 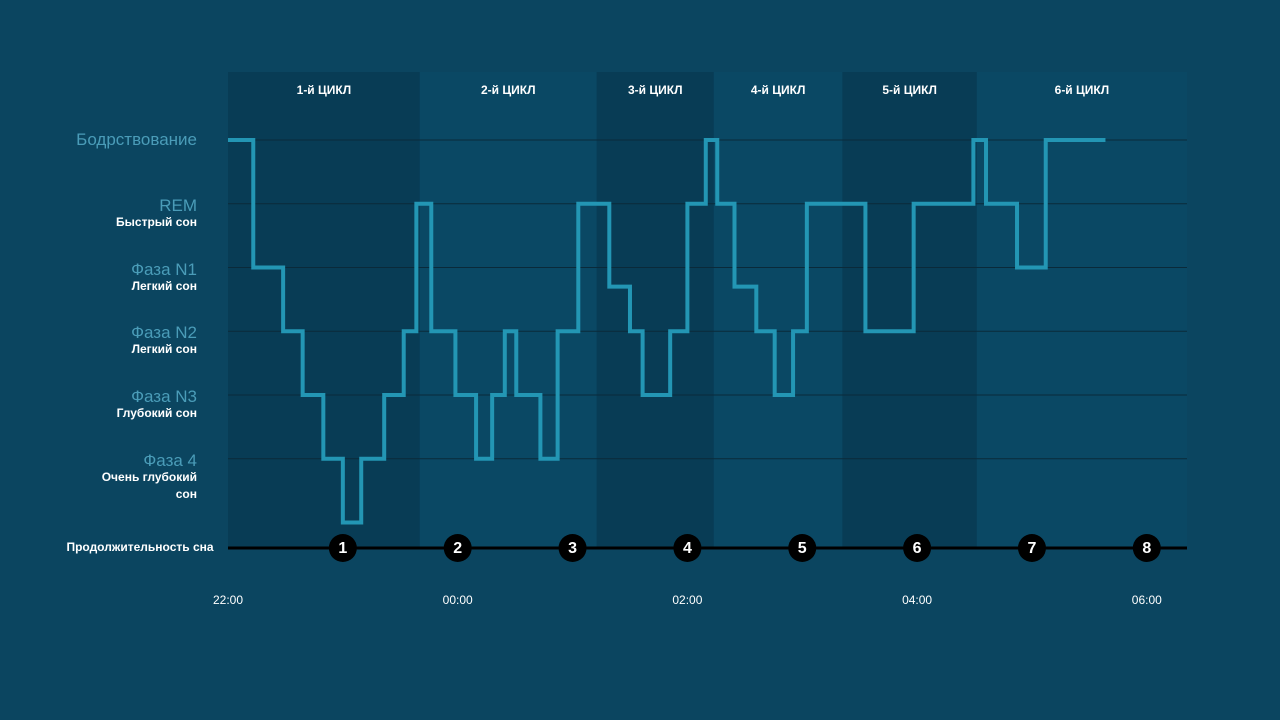 What do you see at coordinates (508, 90) in the screenshot?
I see `cycle-label: 2-й ЦИКЛ` at bounding box center [508, 90].